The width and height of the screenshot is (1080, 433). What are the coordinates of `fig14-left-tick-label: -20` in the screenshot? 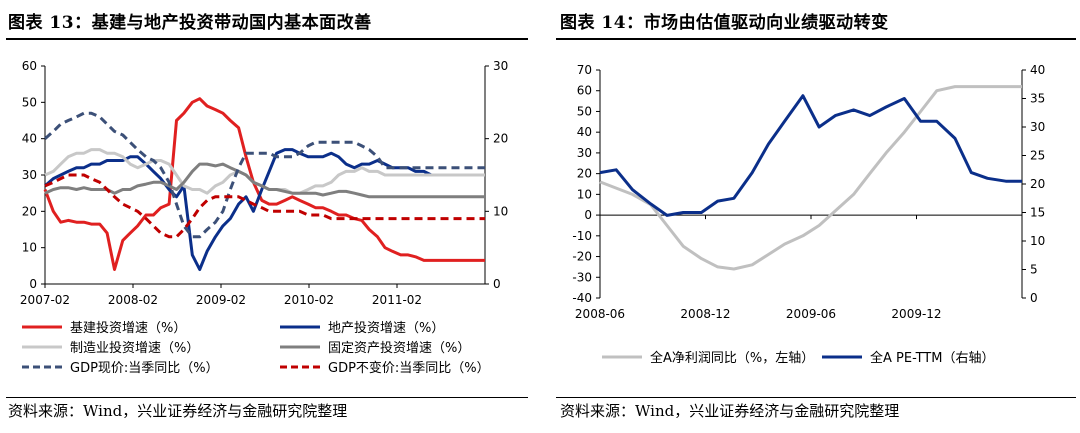 It's located at (582, 257).